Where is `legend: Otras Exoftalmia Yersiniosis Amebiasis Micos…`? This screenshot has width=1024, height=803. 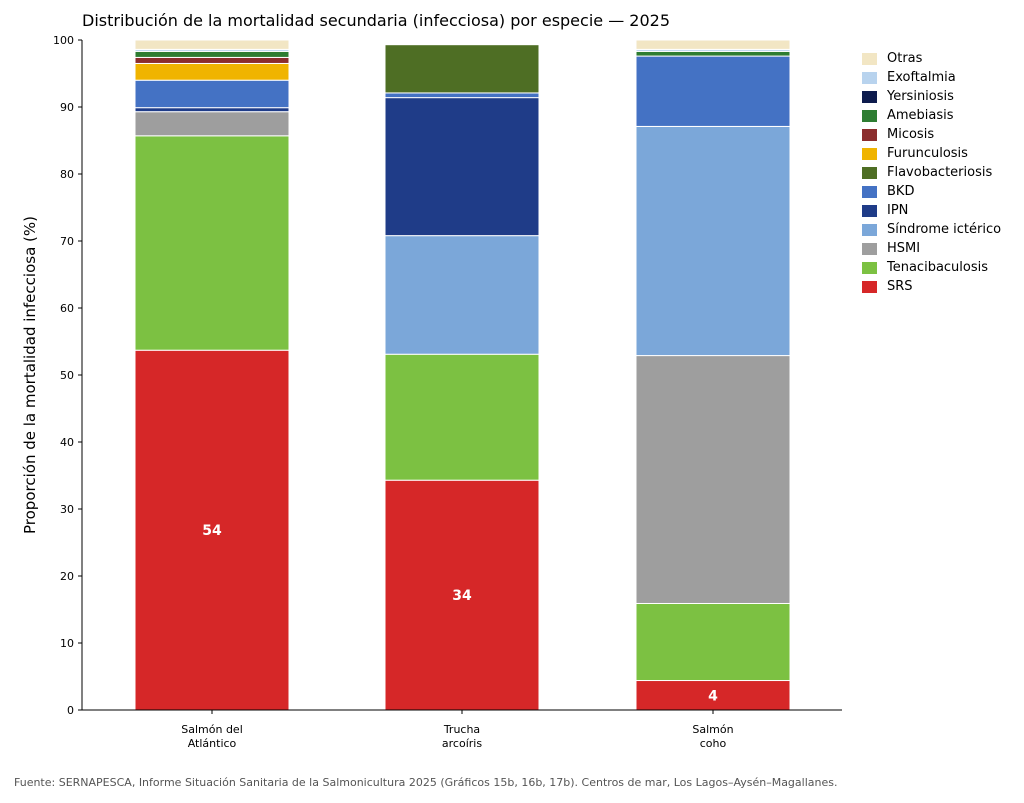
legend: Otras Exoftalmia Yersiniosis Amebiasis Micos… is located at coordinates (931, 172).